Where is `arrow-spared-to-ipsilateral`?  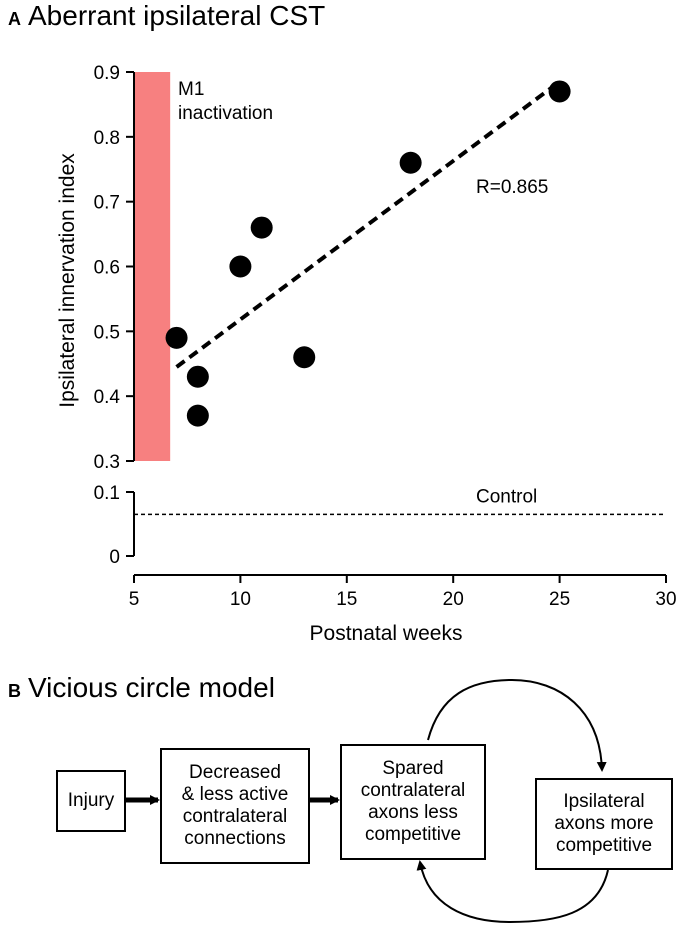 arrow-spared-to-ipsilateral is located at coordinates (517, 725).